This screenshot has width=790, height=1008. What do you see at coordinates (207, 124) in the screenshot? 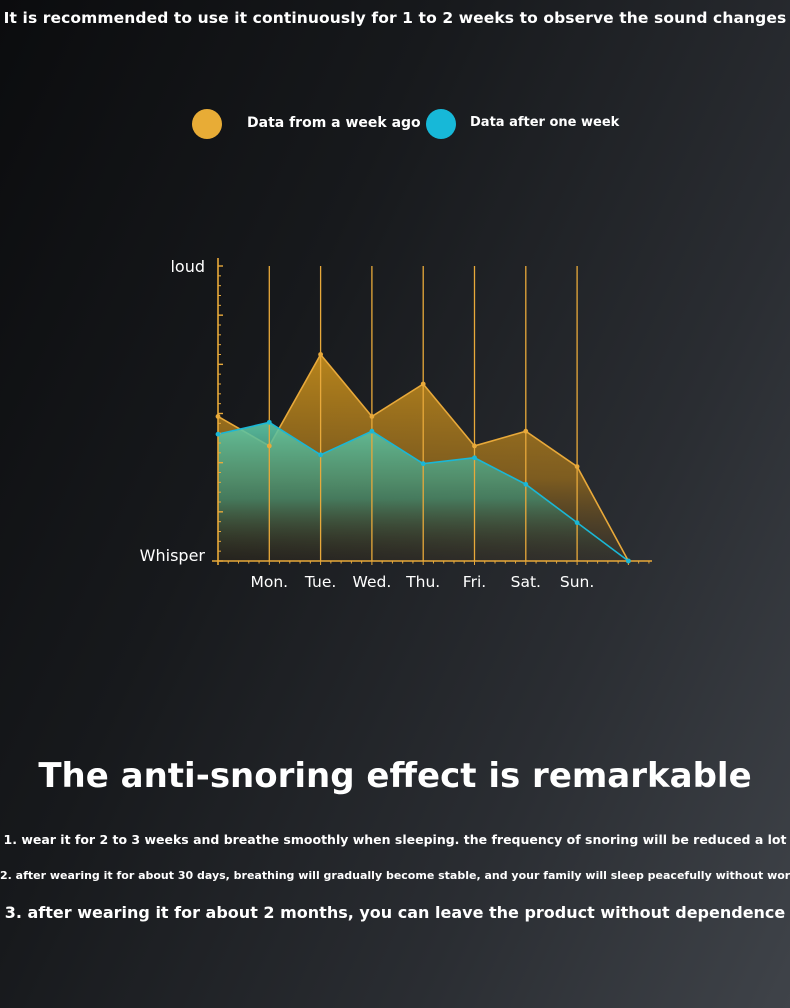
I see `legend-swatch-week-ago` at bounding box center [207, 124].